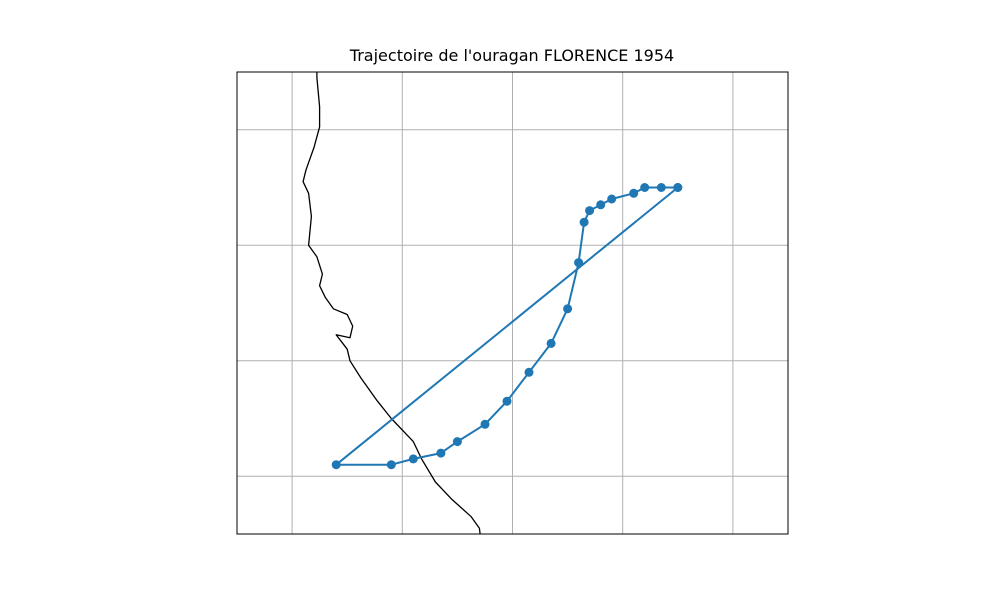  I want to click on coastline-path, so click(391, 303).